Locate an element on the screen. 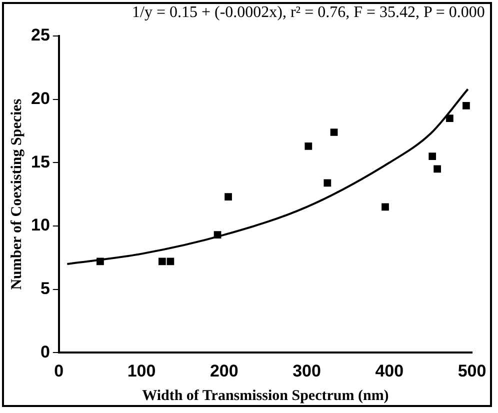  x-axis-title: Width of Transmission Spectrum (nm) is located at coordinates (265, 396).